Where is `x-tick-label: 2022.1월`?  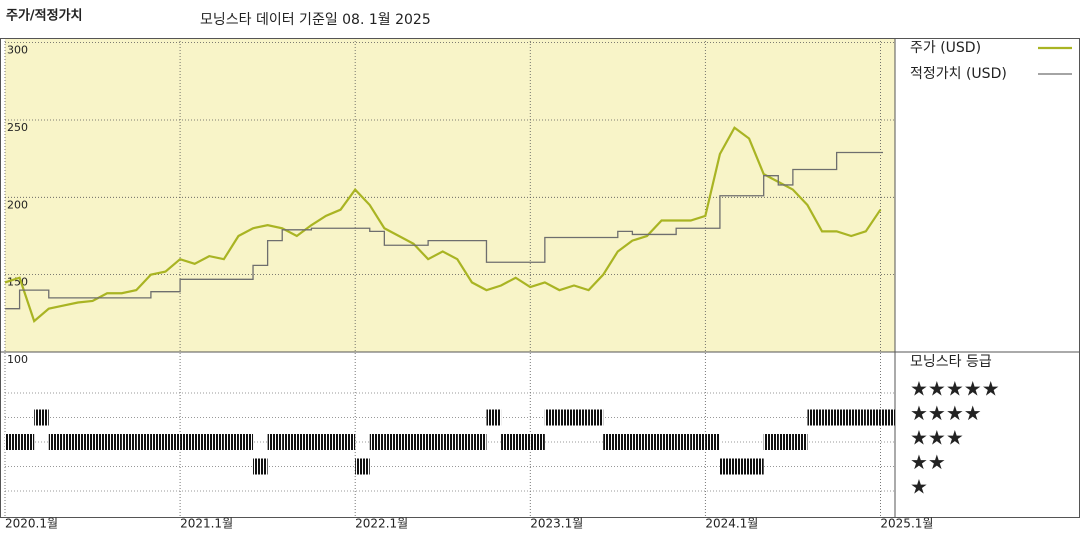
x-tick-label: 2022.1월 is located at coordinates (381, 524).